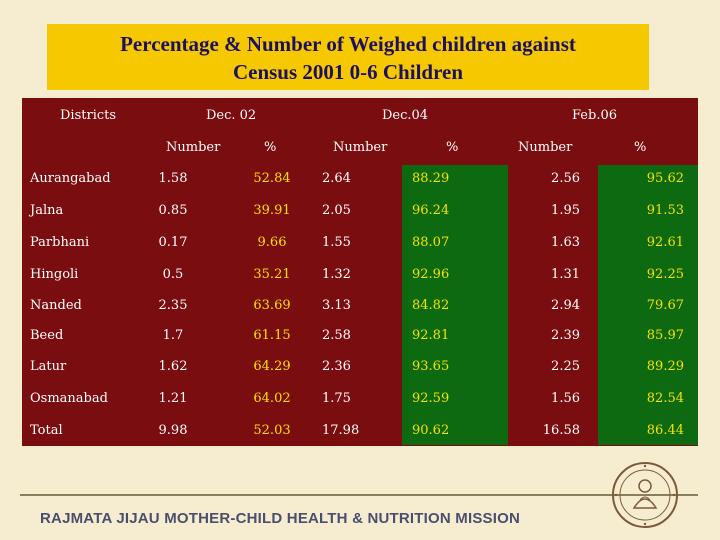  What do you see at coordinates (545, 147) in the screenshot?
I see `subheader-4: Number` at bounding box center [545, 147].